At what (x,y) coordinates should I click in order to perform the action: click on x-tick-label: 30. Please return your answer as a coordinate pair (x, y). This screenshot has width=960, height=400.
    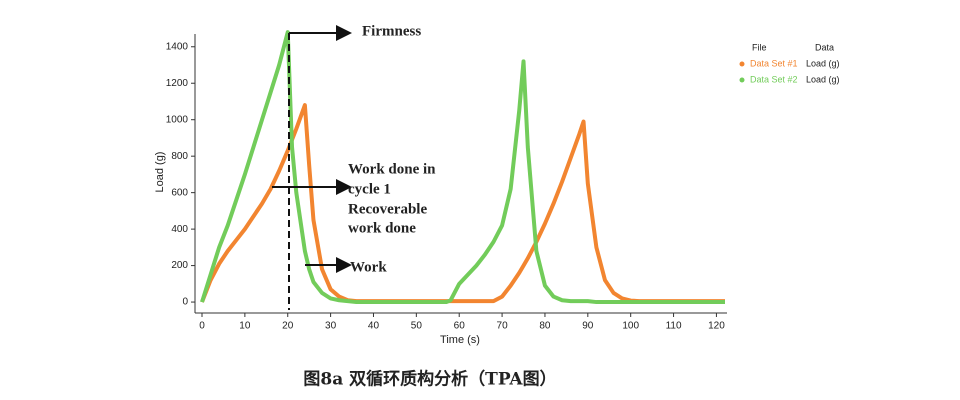
    Looking at the image, I should click on (331, 326).